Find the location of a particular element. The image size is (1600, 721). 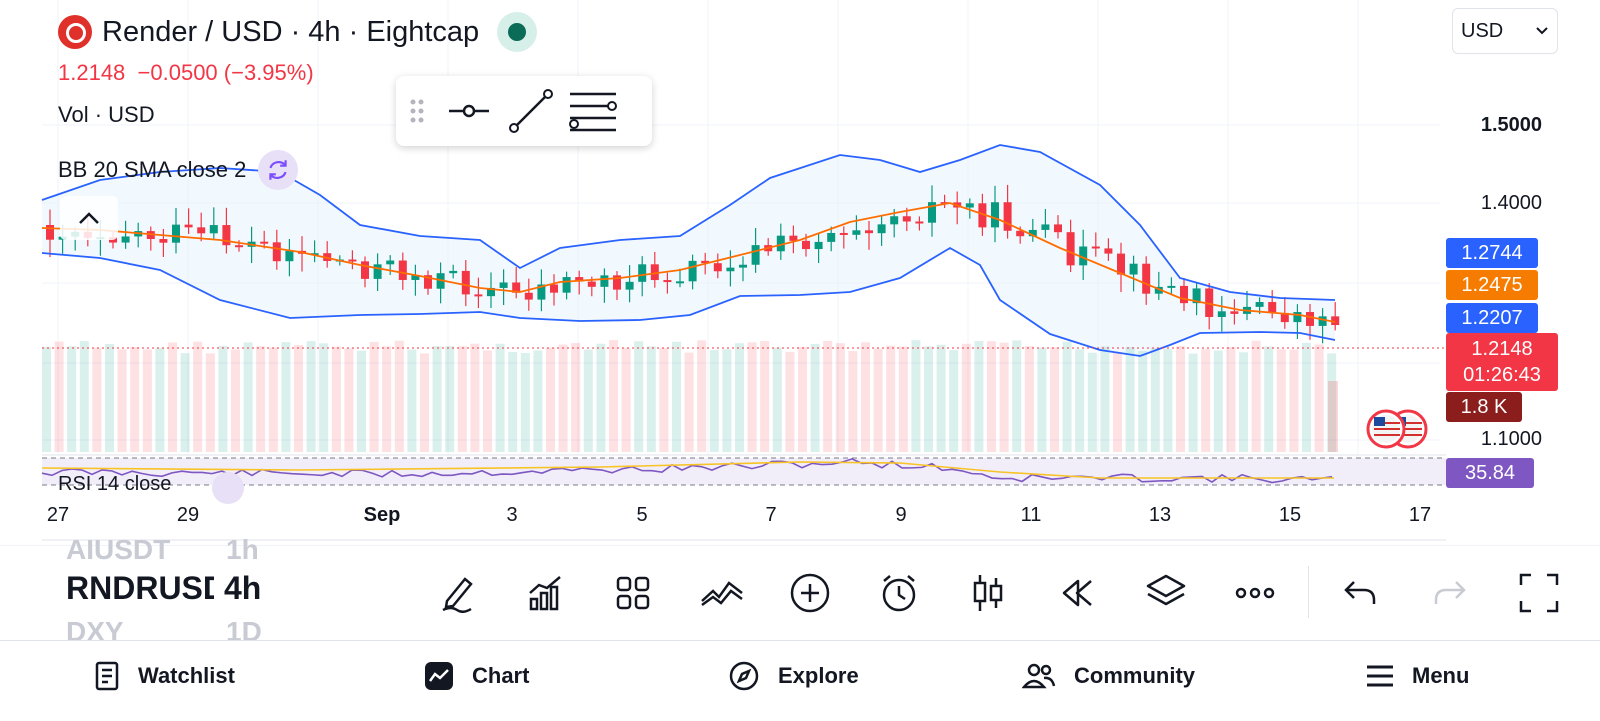

time-tick: 15 is located at coordinates (1290, 515).